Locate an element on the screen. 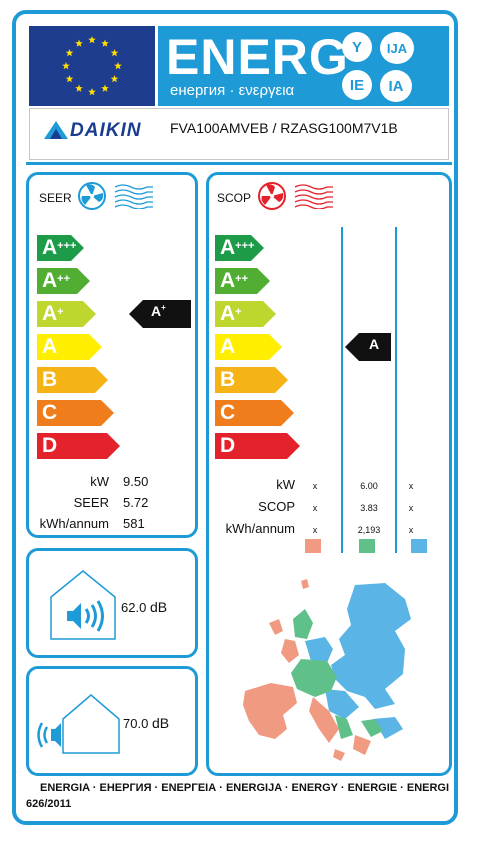 This screenshot has width=477, height=841. scop-class-arrow: A++ is located at coordinates (243, 281).